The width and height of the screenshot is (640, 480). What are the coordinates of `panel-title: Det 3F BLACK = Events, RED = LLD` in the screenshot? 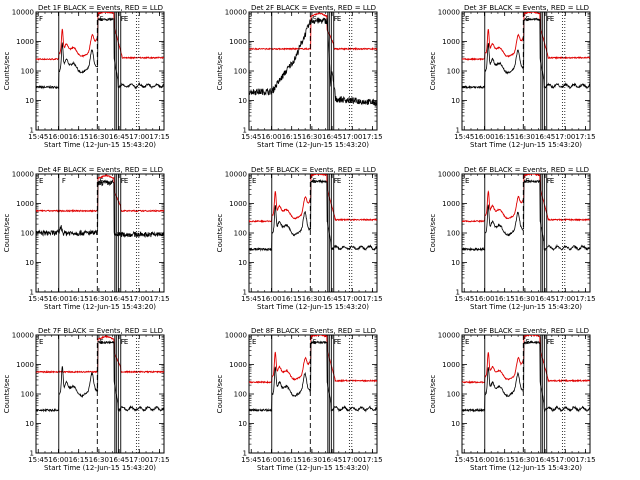 It's located at (526, 8).